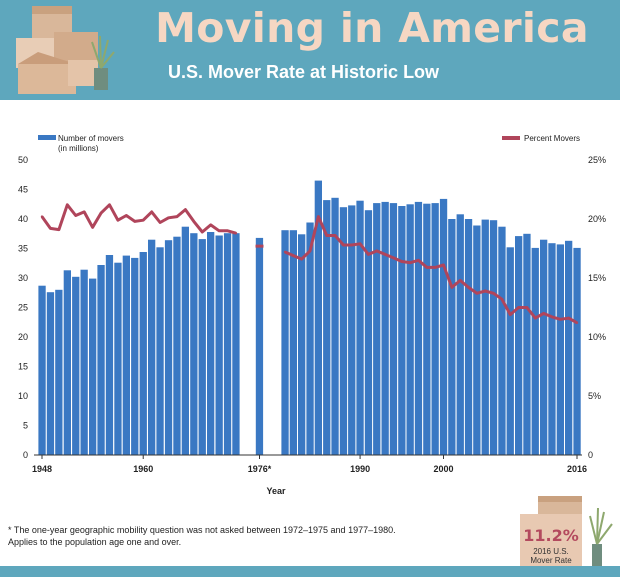  What do you see at coordinates (152, 347) in the screenshot?
I see `bar-1961` at bounding box center [152, 347].